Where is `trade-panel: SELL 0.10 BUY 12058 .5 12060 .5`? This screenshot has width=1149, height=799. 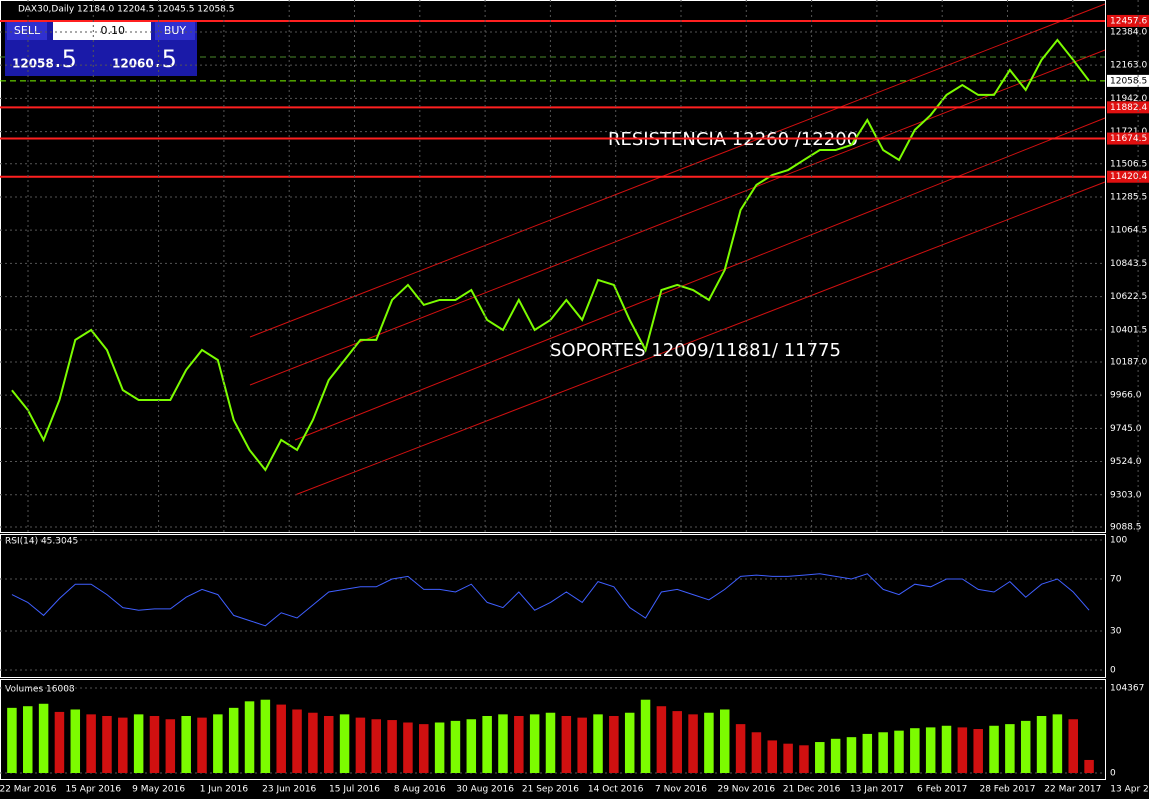
trade-panel: SELL 0.10 BUY 12058 .5 12060 .5 is located at coordinates (101, 48).